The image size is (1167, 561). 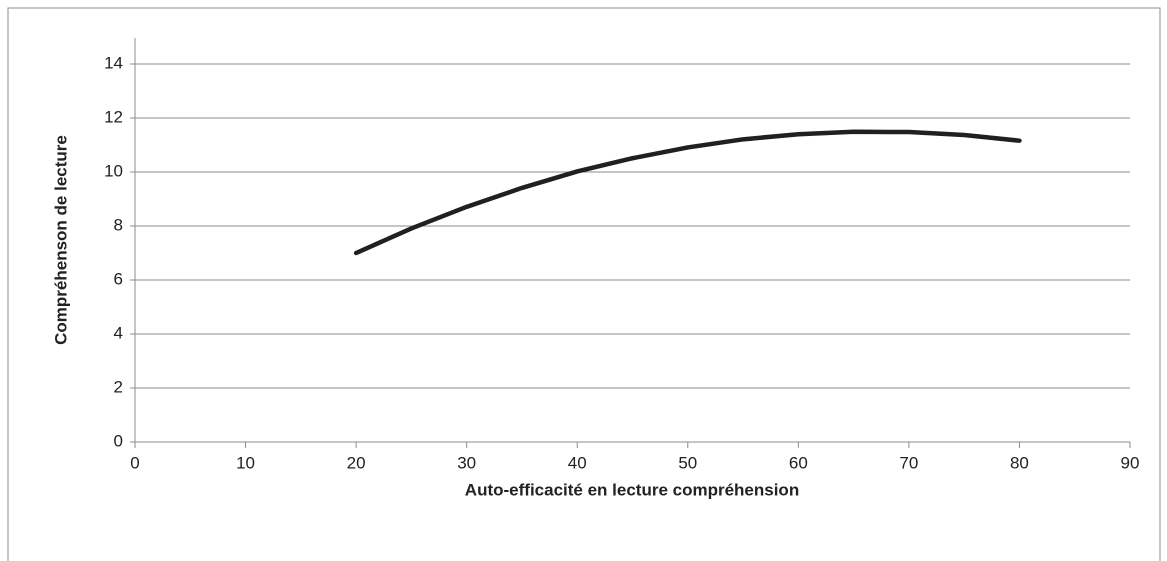 What do you see at coordinates (1019, 462) in the screenshot?
I see `x-tick-label: 80` at bounding box center [1019, 462].